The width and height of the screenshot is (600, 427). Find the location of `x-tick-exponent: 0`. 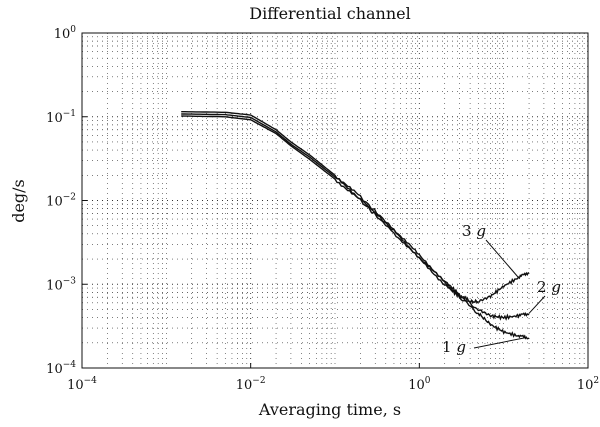

x-tick-exponent: 0 is located at coordinates (428, 381).